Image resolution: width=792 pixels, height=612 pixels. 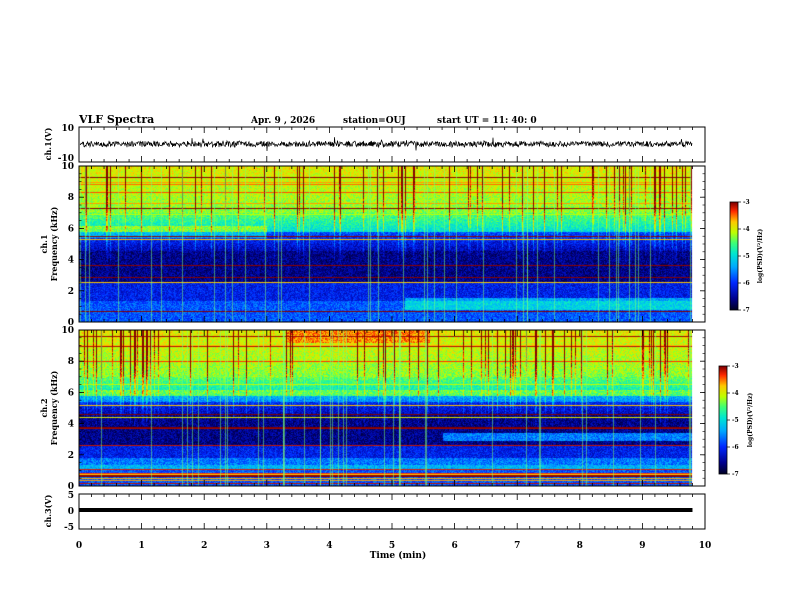 I want to click on ch3-waveform-ticks, so click(x=392, y=511).